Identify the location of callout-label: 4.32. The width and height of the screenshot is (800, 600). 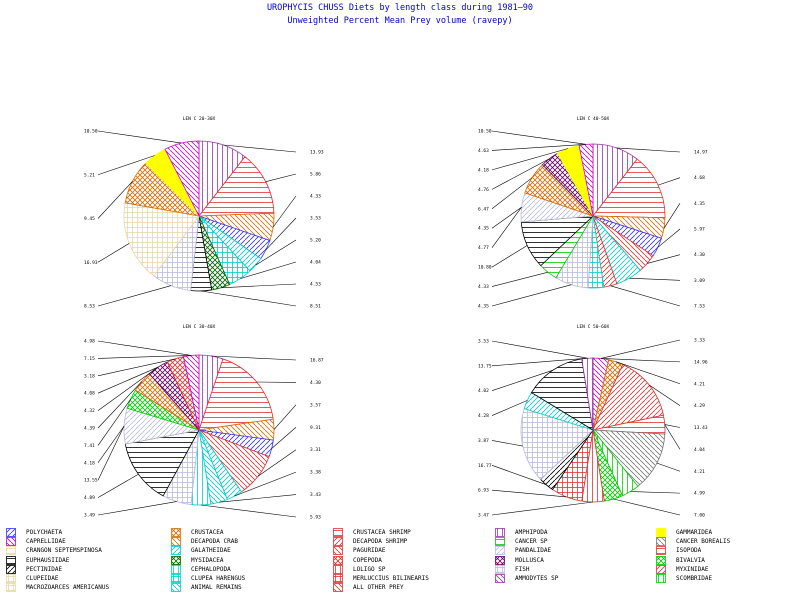
(89, 411).